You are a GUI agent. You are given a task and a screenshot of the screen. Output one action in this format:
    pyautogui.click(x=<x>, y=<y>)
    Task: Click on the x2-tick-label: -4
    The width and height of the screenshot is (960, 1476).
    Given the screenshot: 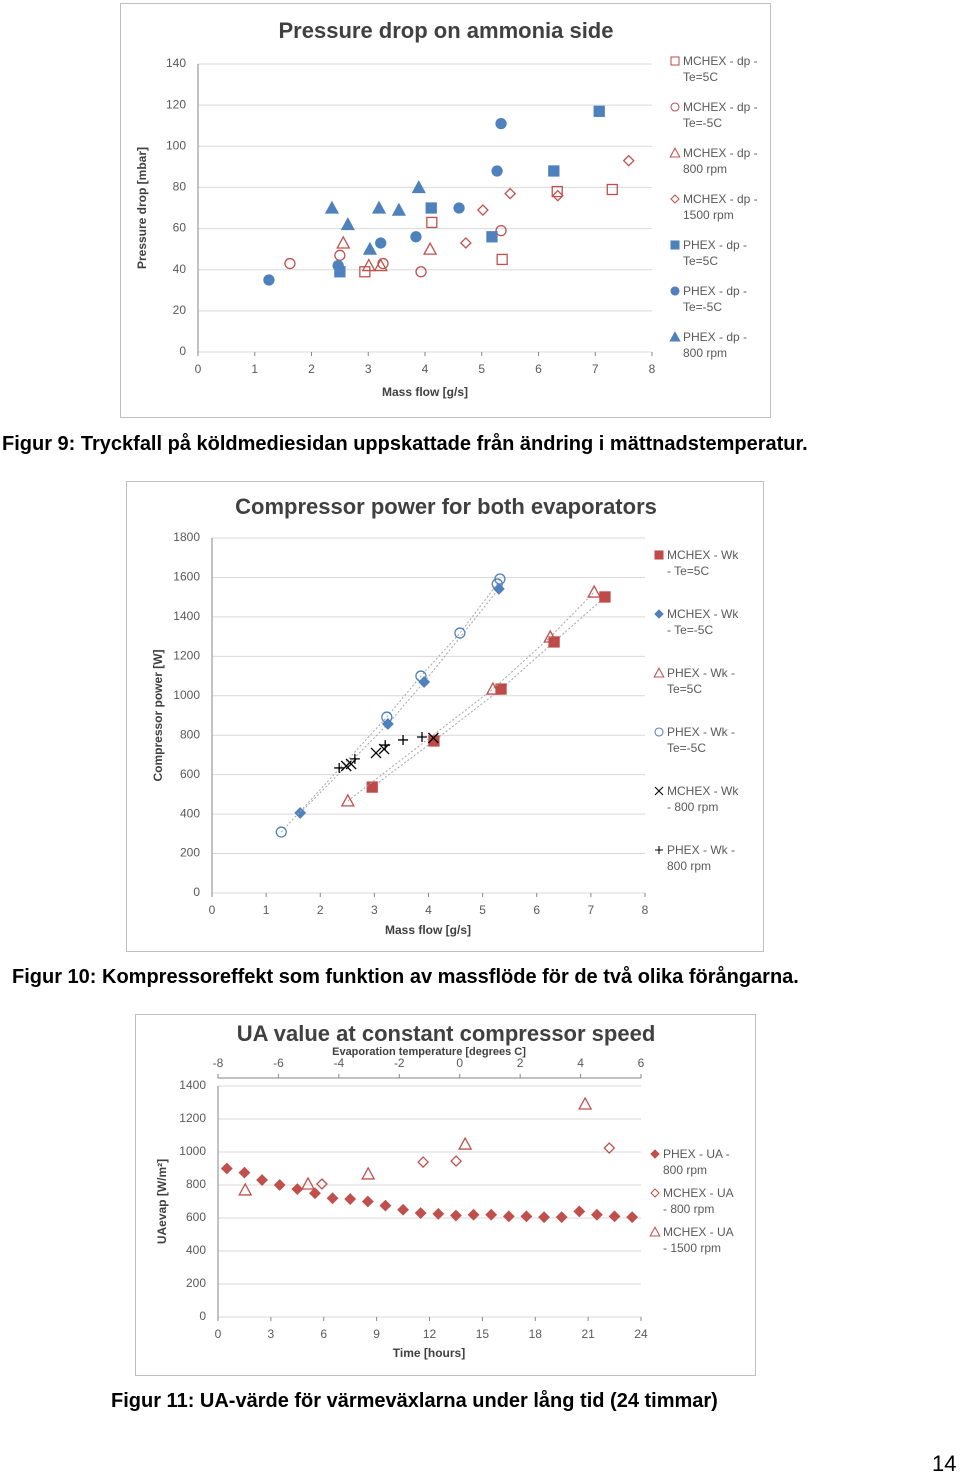 What is the action you would take?
    pyautogui.click(x=339, y=1063)
    